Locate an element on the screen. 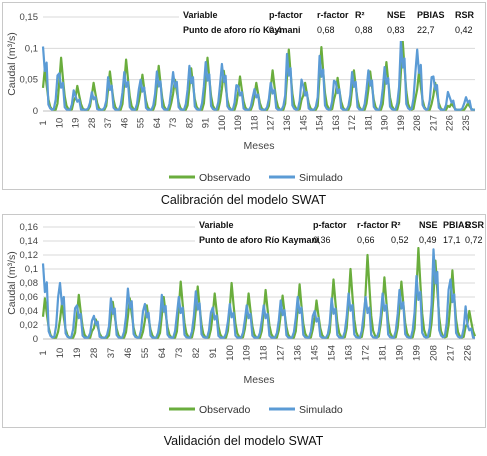 This screenshot has height=456, width=487. y-tick-label: 0,06 is located at coordinates (29, 297).